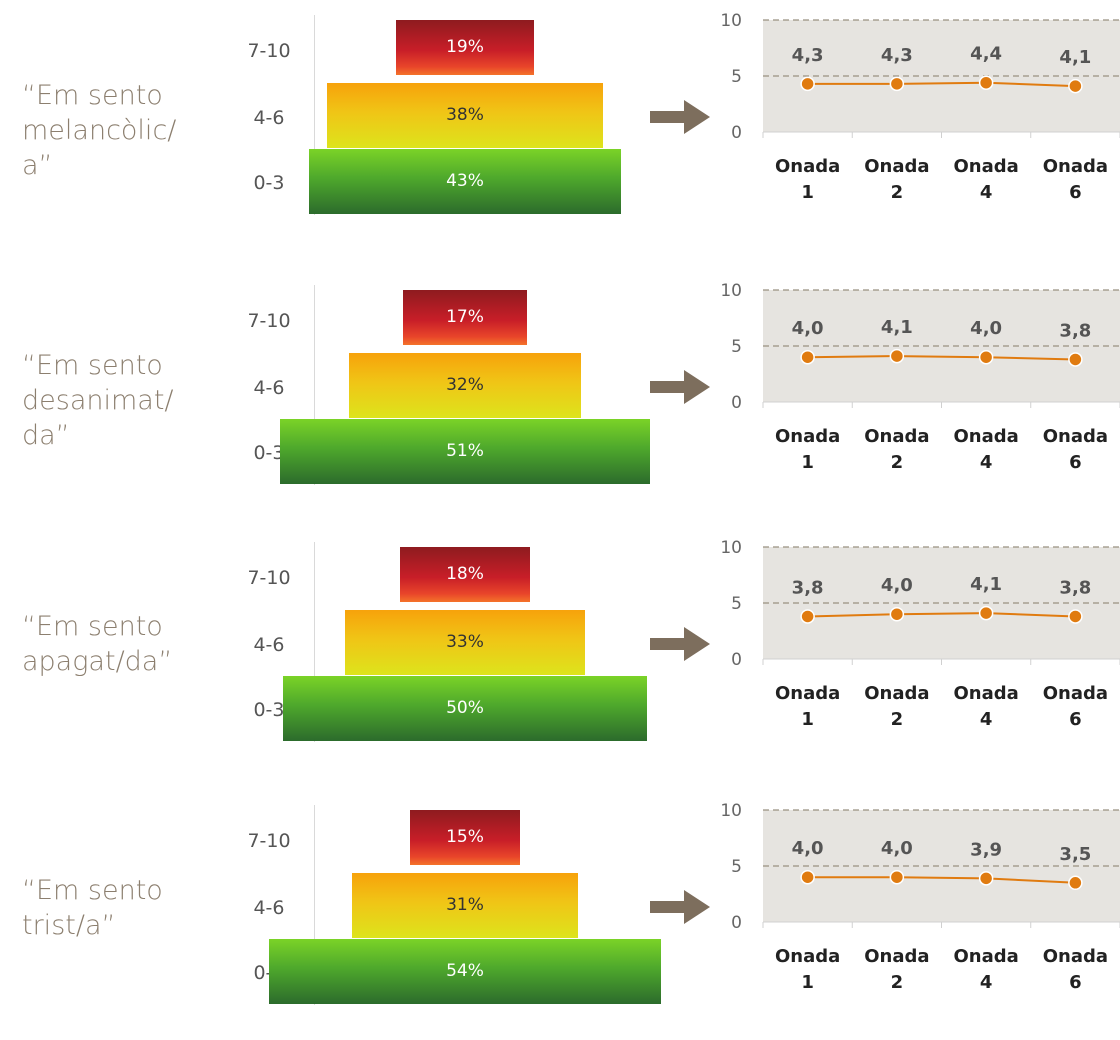  What do you see at coordinates (98, 401) in the screenshot?
I see `item-label: “Em sento desanimat/ da”` at bounding box center [98, 401].